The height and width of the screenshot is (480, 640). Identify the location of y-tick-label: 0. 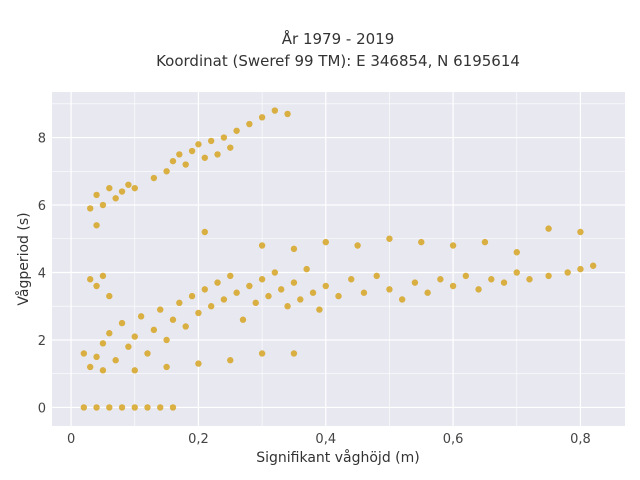
(42, 408).